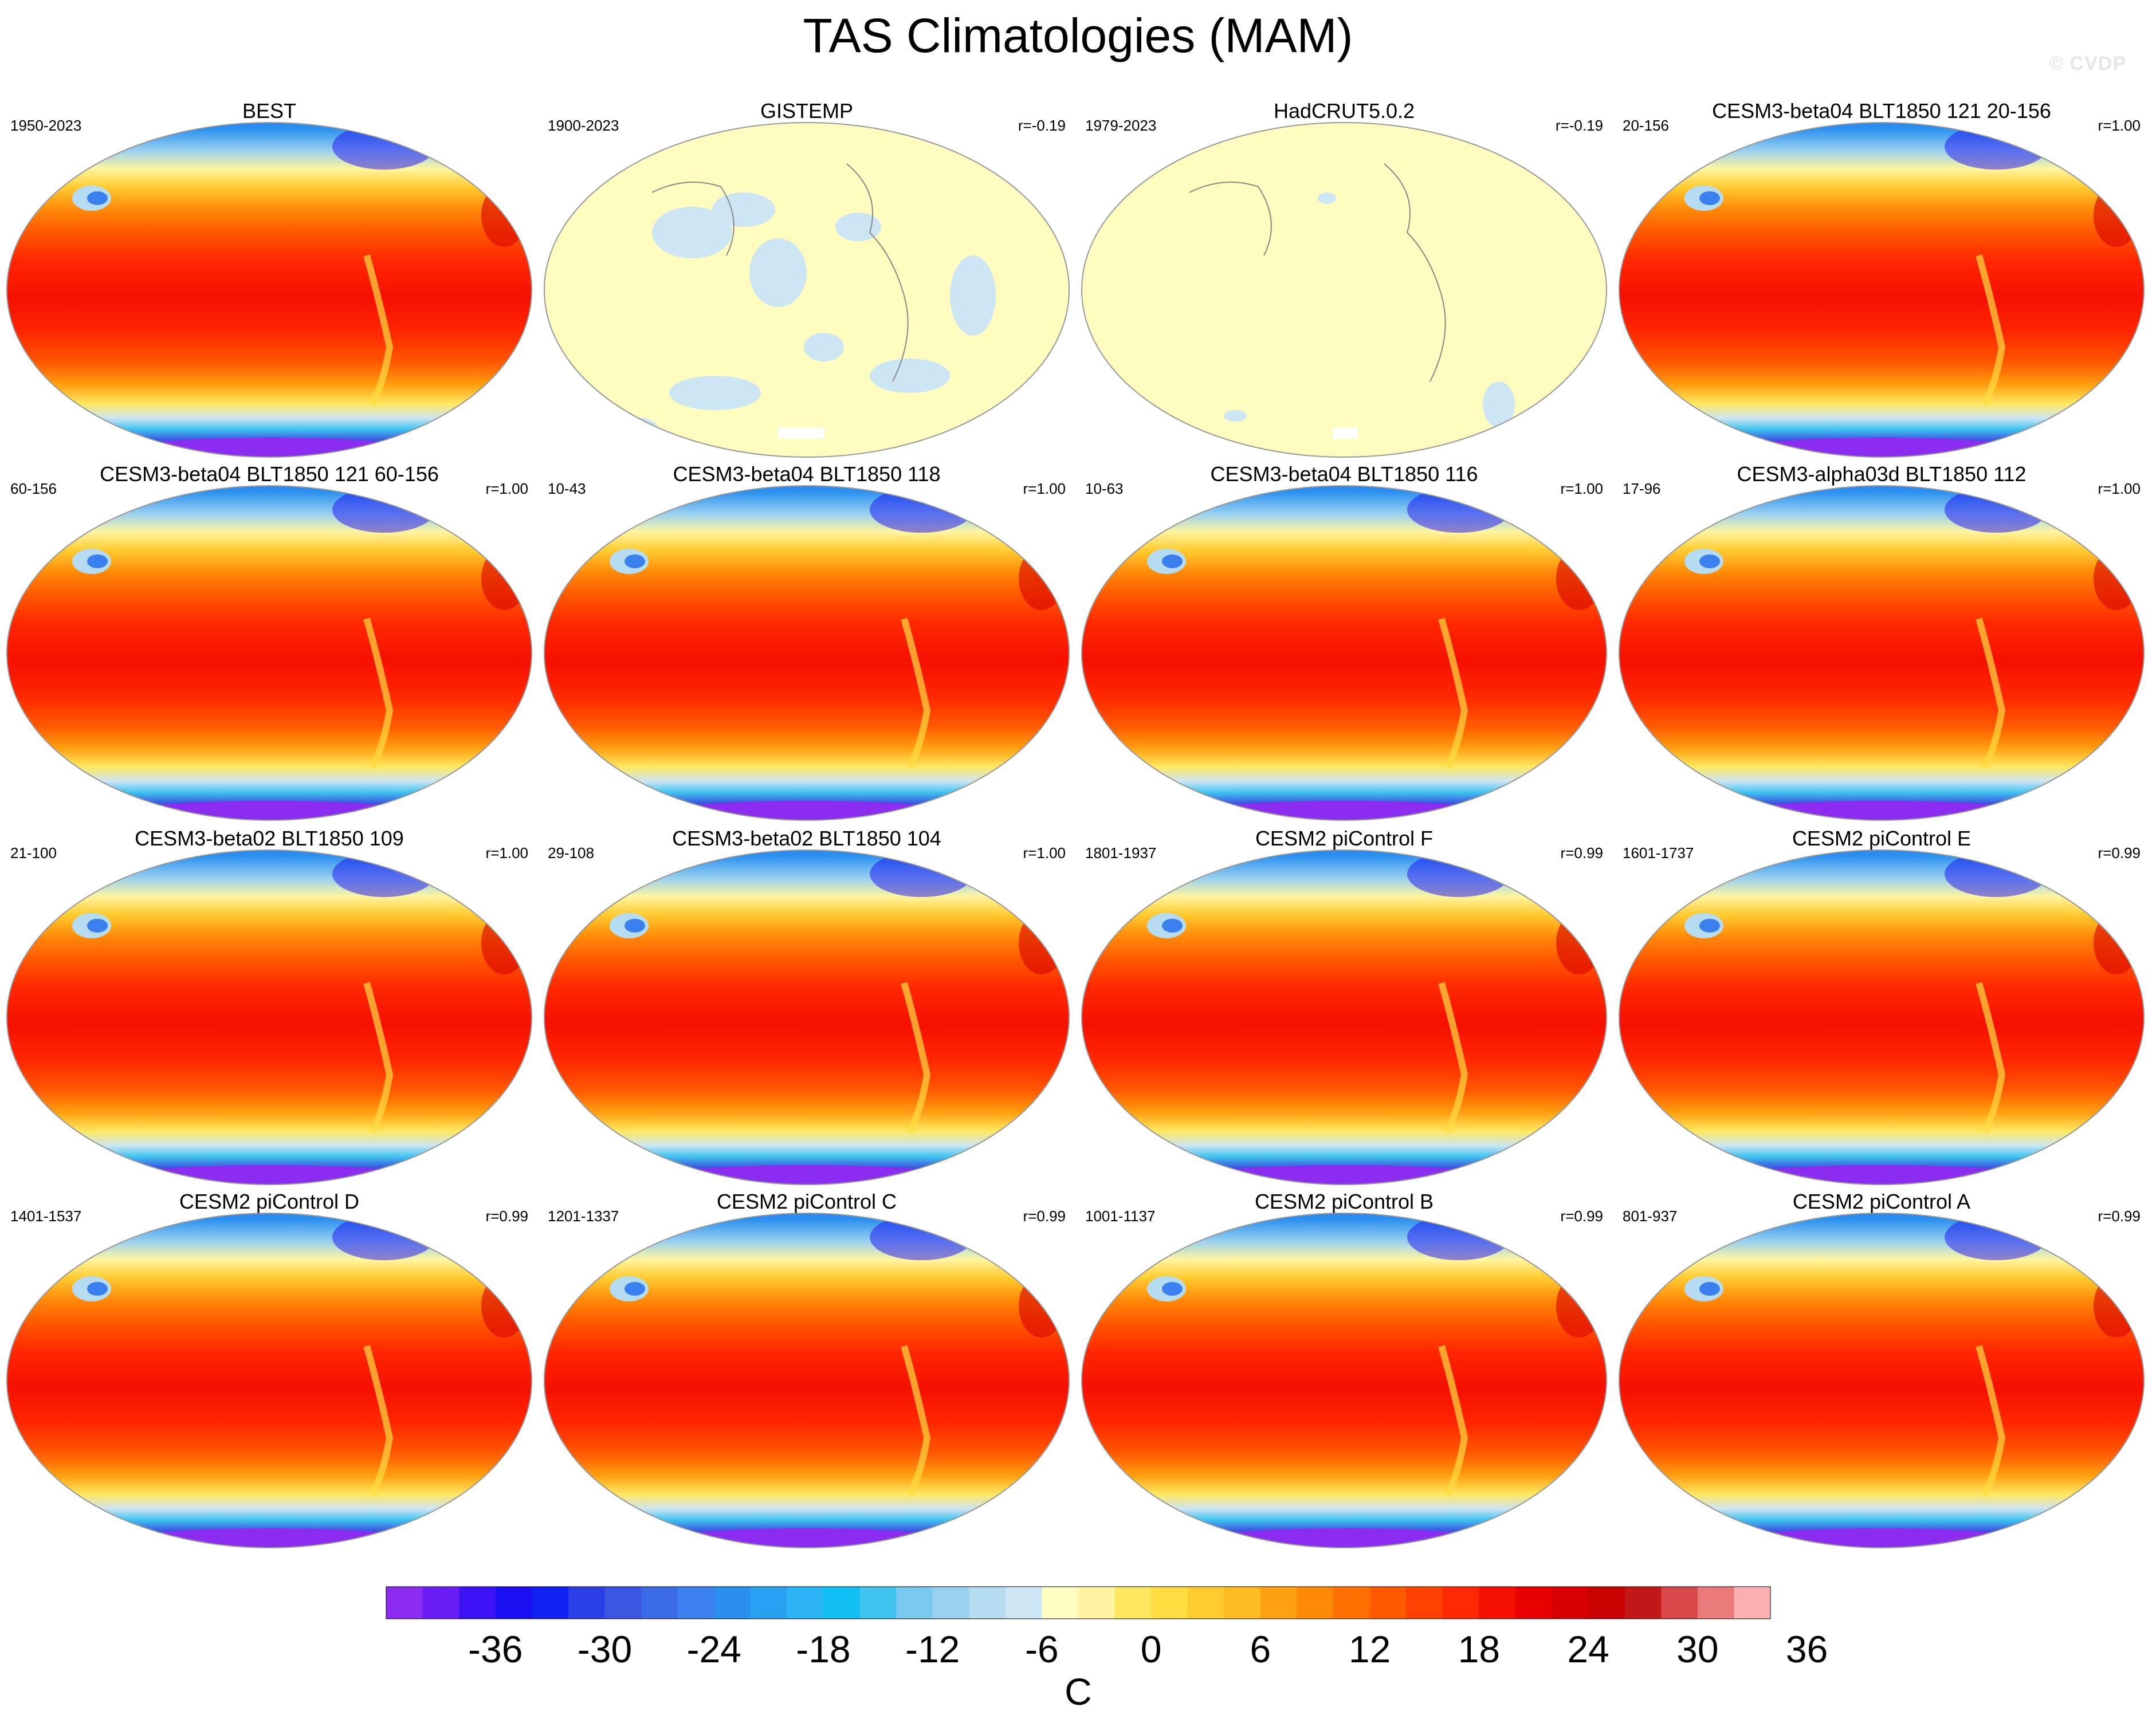 The image size is (2156, 1711). I want to click on panel-title: CESM3-beta04 BLT1850 121 20-156, so click(1881, 111).